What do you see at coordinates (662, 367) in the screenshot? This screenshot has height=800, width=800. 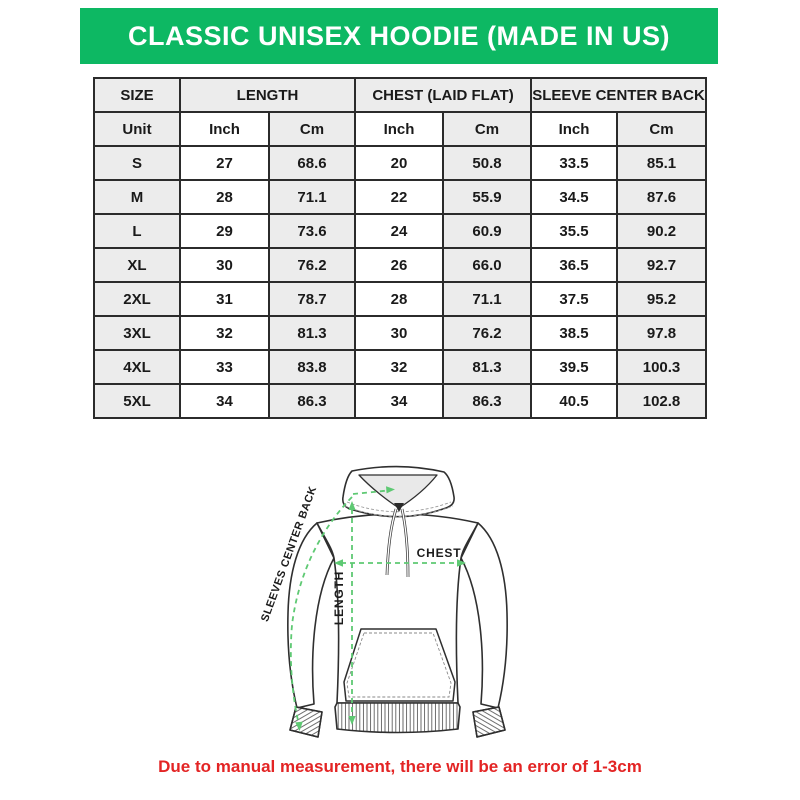 I see `measurement-cell: 100.3` at bounding box center [662, 367].